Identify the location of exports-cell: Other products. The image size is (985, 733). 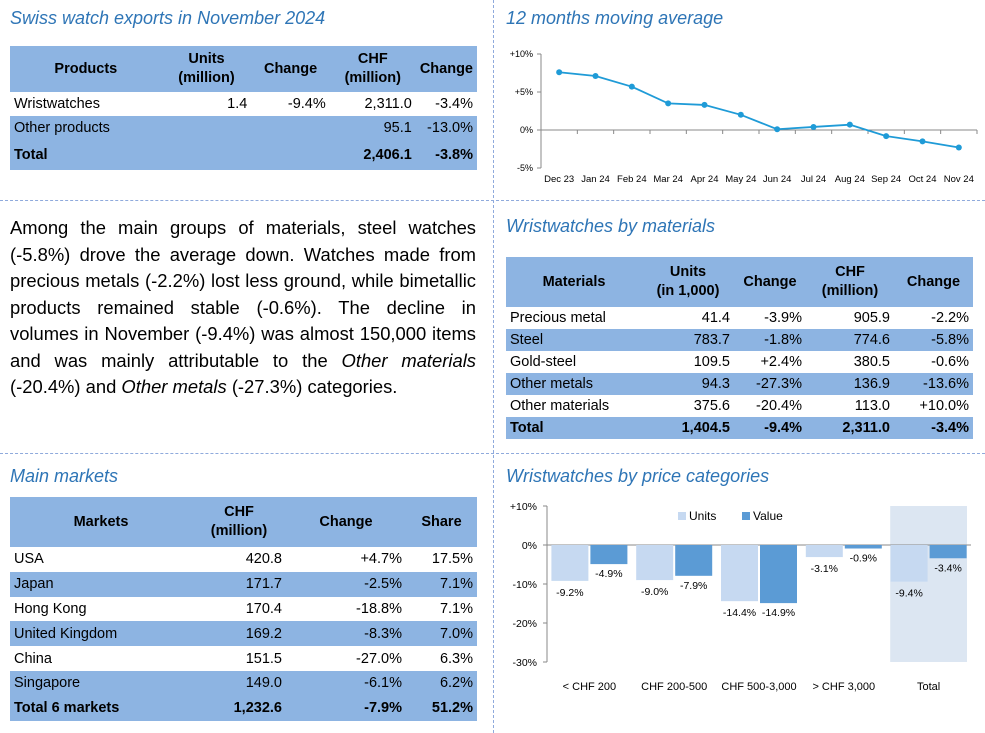
(86, 128).